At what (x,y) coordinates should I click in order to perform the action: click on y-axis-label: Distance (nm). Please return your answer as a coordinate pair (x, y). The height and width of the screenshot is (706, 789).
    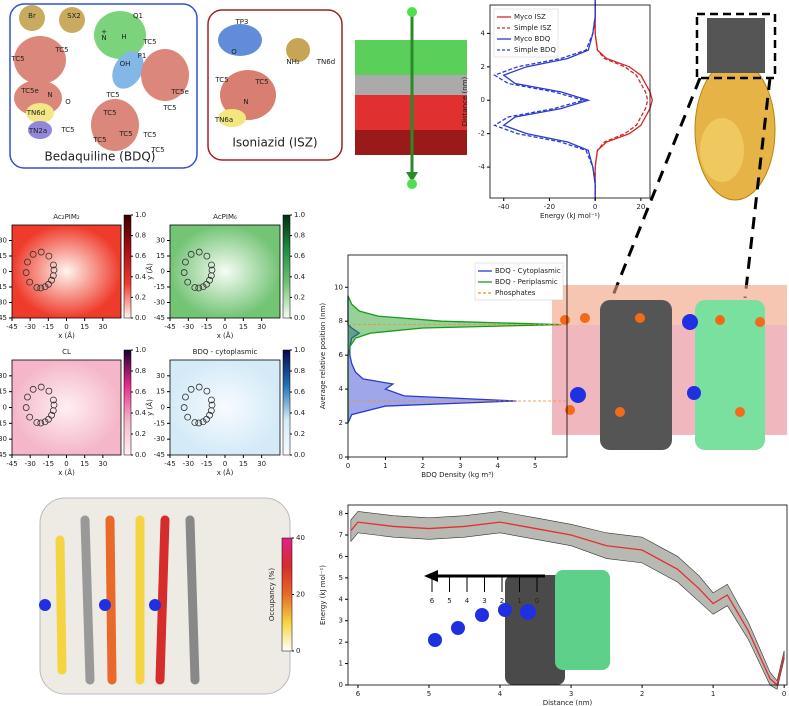
    Looking at the image, I should click on (465, 101).